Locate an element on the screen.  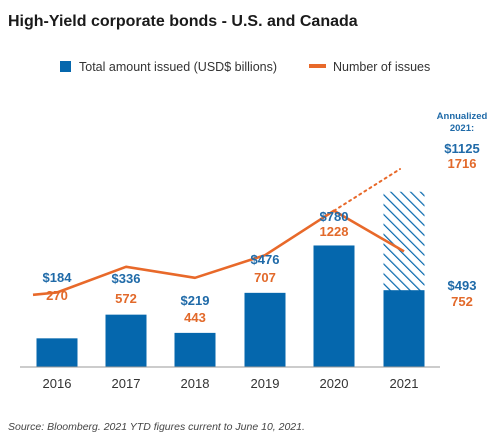
bar-2018 is located at coordinates (195, 349).